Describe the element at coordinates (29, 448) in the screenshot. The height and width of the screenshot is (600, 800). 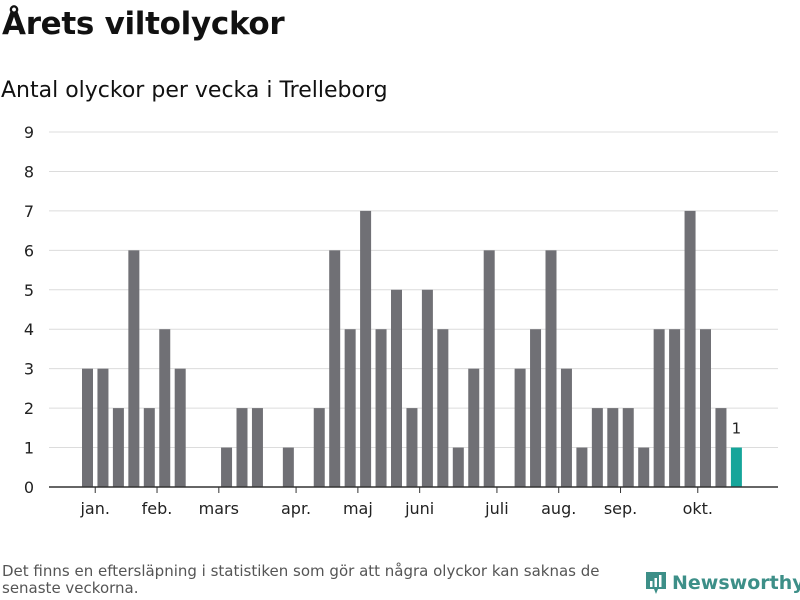
I see `y-tick-label: 1` at that location.